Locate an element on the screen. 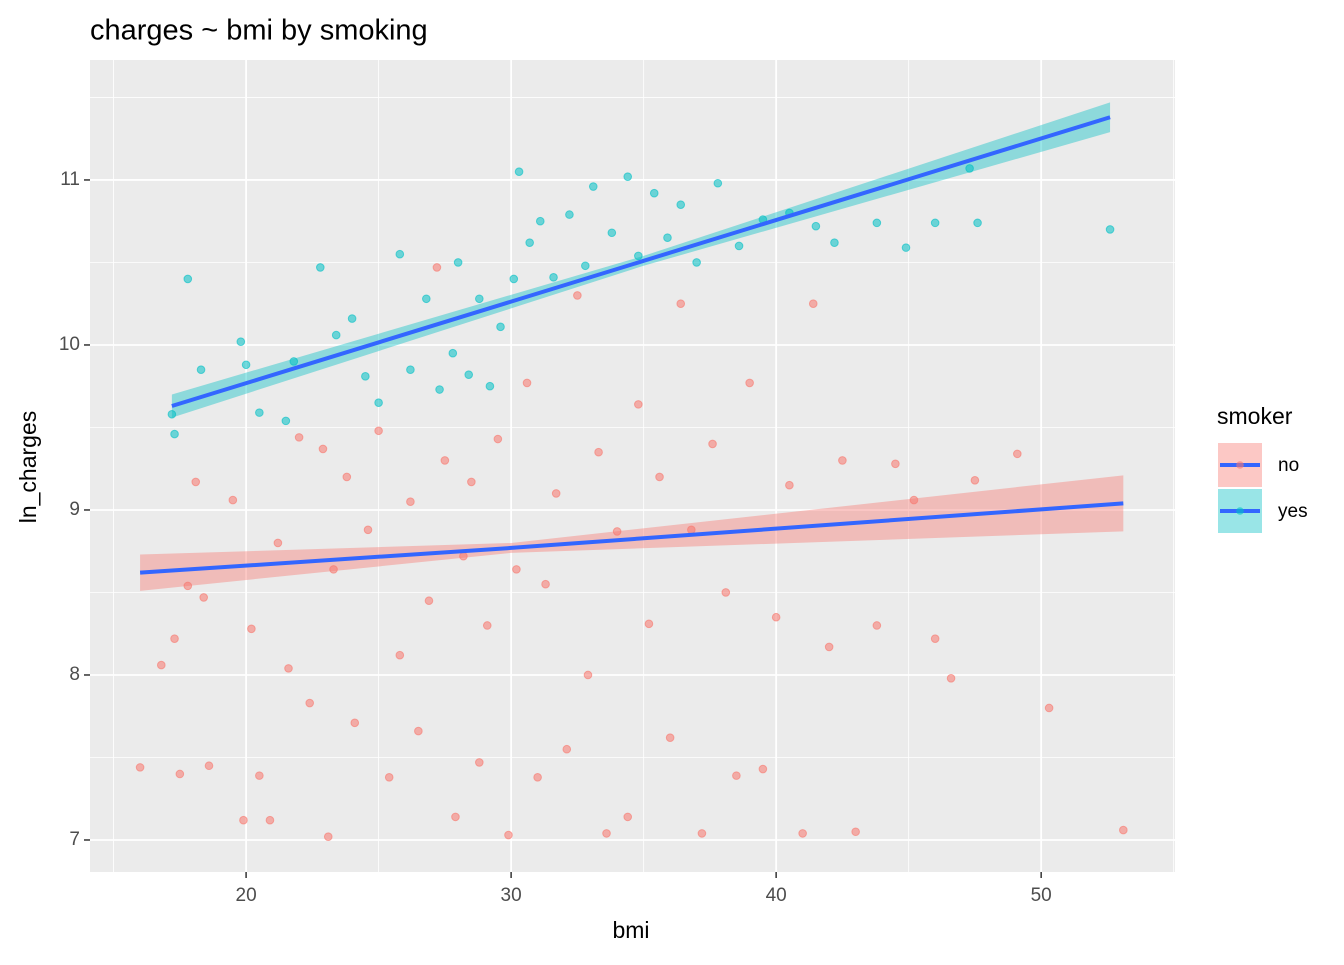 This screenshot has height=965, width=1344. y-tick-label: 8 is located at coordinates (74, 674).